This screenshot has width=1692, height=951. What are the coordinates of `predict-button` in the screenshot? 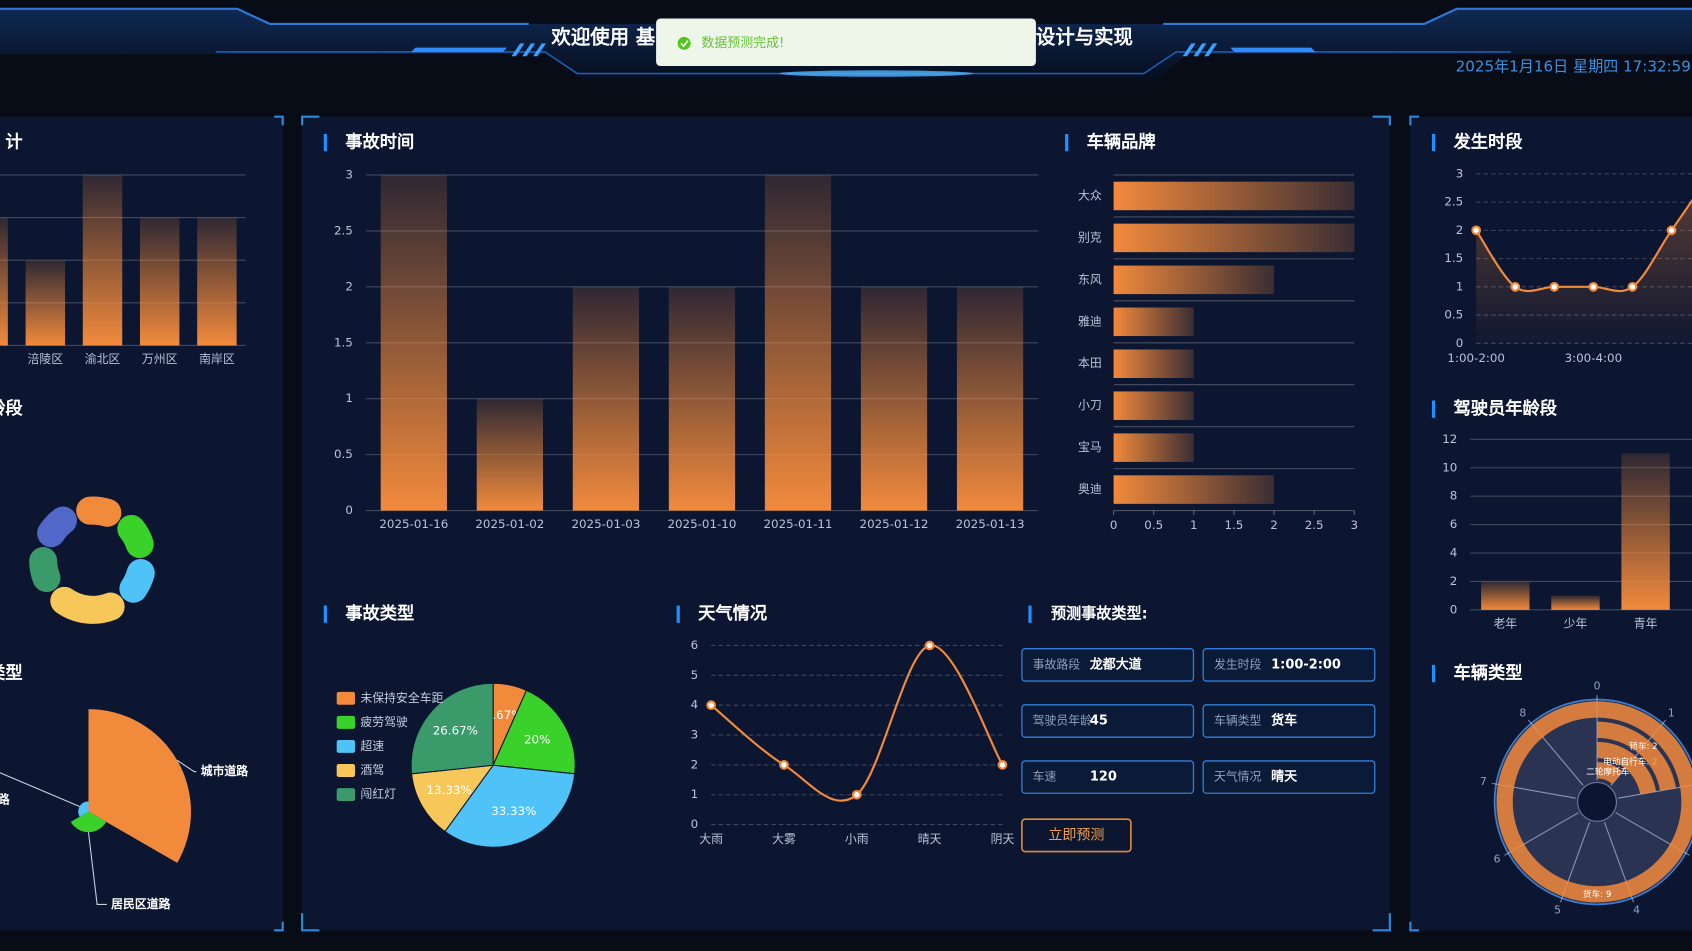 It's located at (1076, 835).